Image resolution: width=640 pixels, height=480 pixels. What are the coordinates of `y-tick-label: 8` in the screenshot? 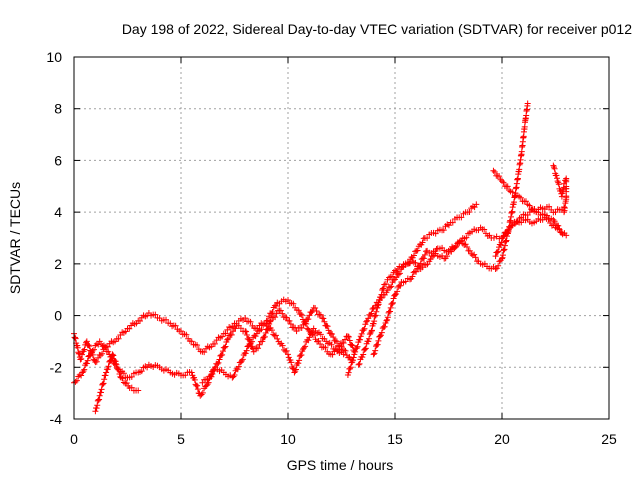 It's located at (58, 109).